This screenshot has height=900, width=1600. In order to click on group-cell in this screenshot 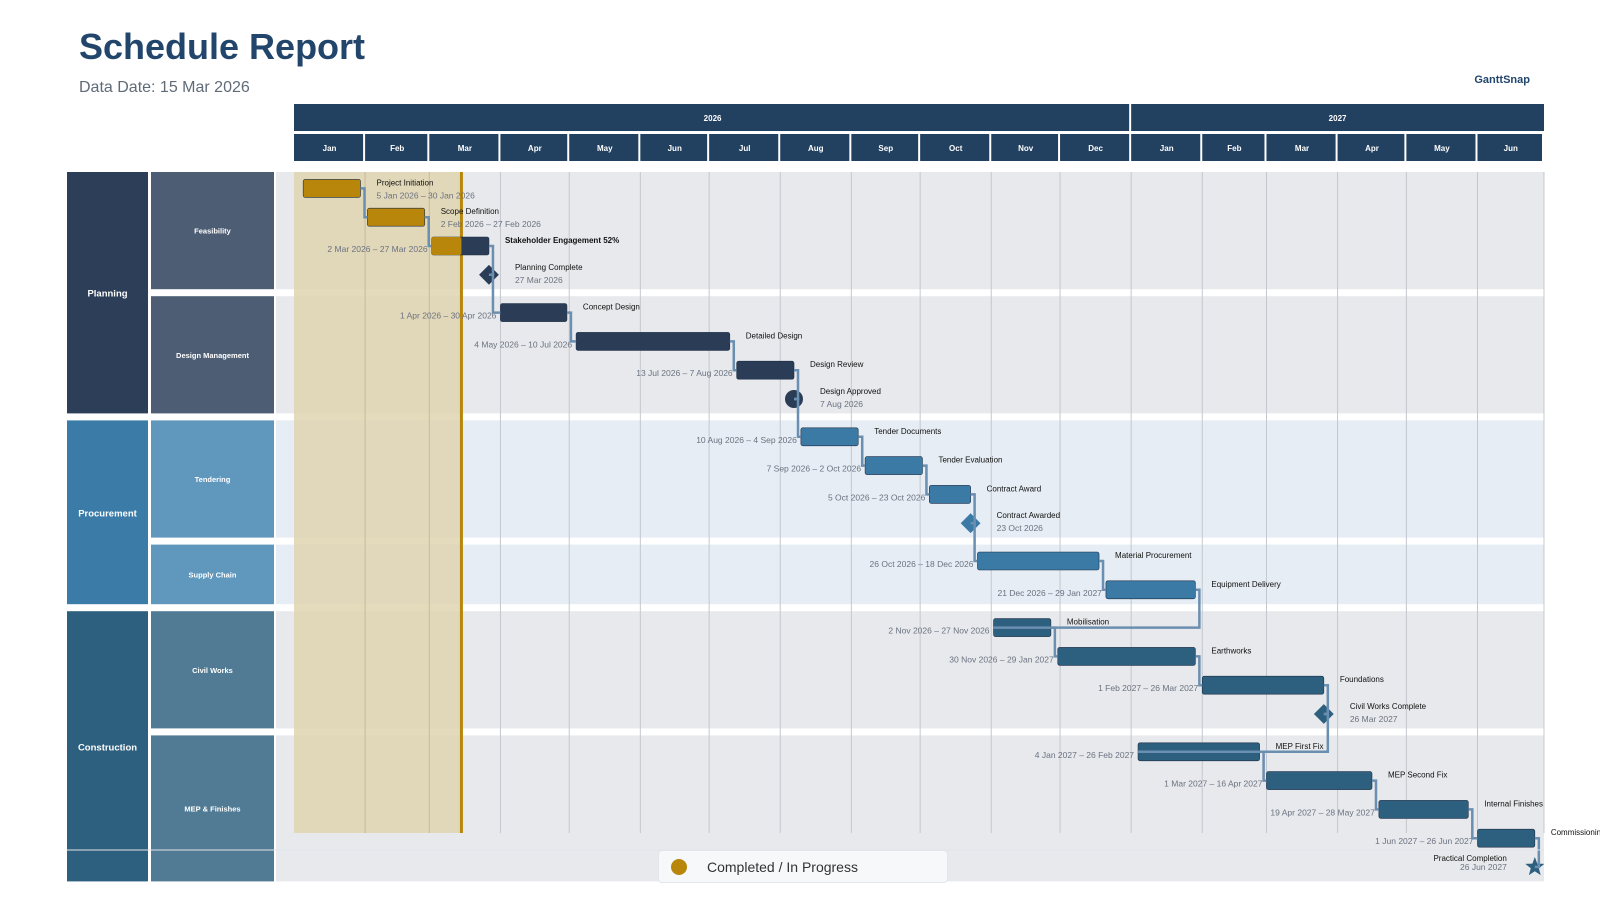, I will do `click(107, 746)`.